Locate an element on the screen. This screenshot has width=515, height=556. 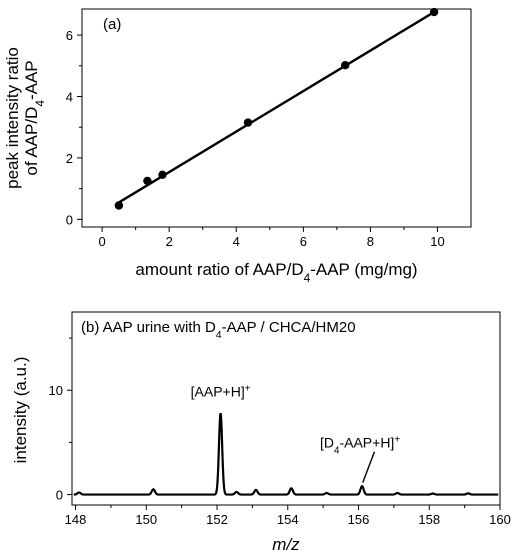
spectrum-trace is located at coordinates (286, 454).